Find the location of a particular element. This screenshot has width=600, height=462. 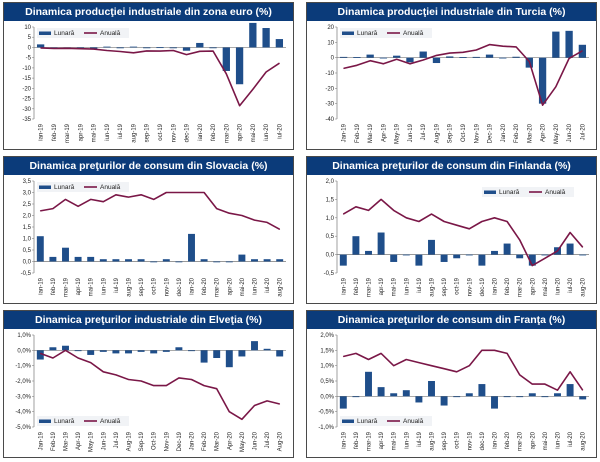

y-tick-label: -30 is located at coordinates (26, 110).